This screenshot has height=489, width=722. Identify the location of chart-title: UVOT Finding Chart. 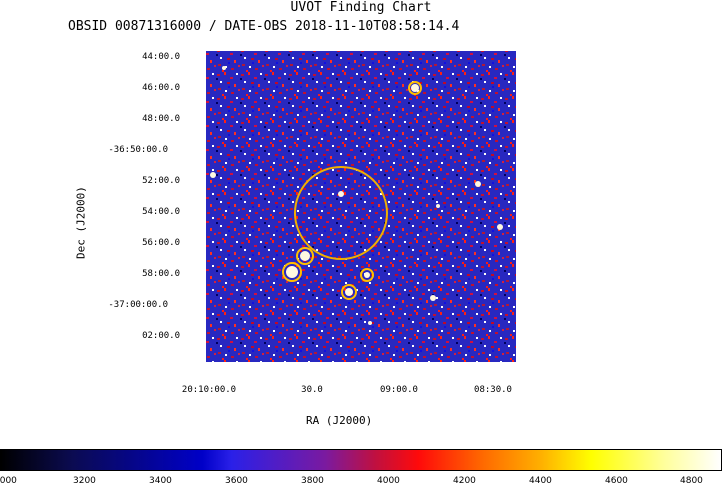
(361, 7).